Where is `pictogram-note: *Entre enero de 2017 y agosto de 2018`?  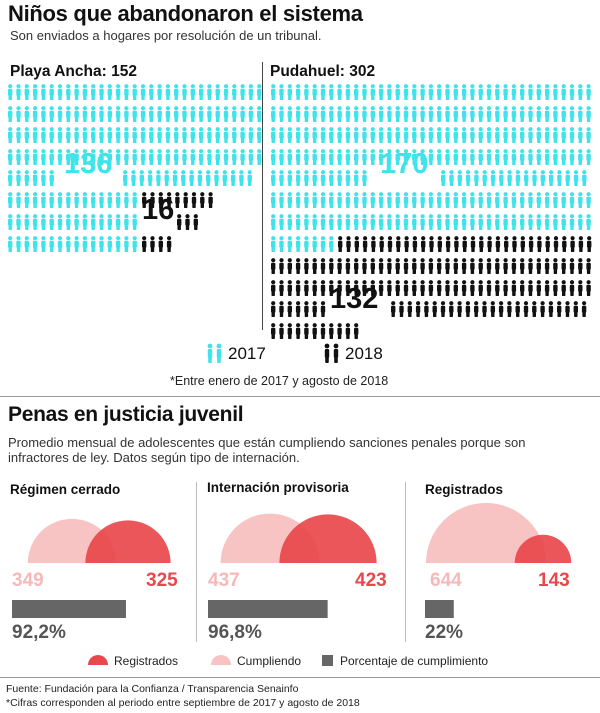
pictogram-note: *Entre enero de 2017 y agosto de 2018 is located at coordinates (279, 381).